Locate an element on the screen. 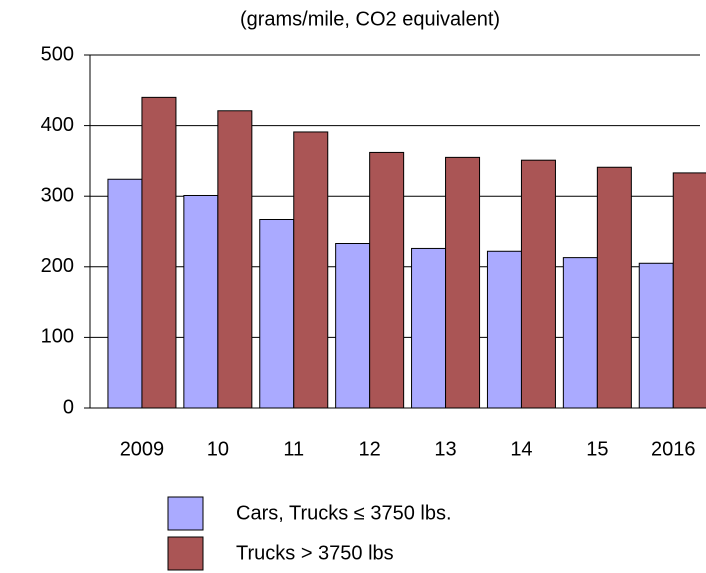  x-tick-label: 14 is located at coordinates (521, 449).